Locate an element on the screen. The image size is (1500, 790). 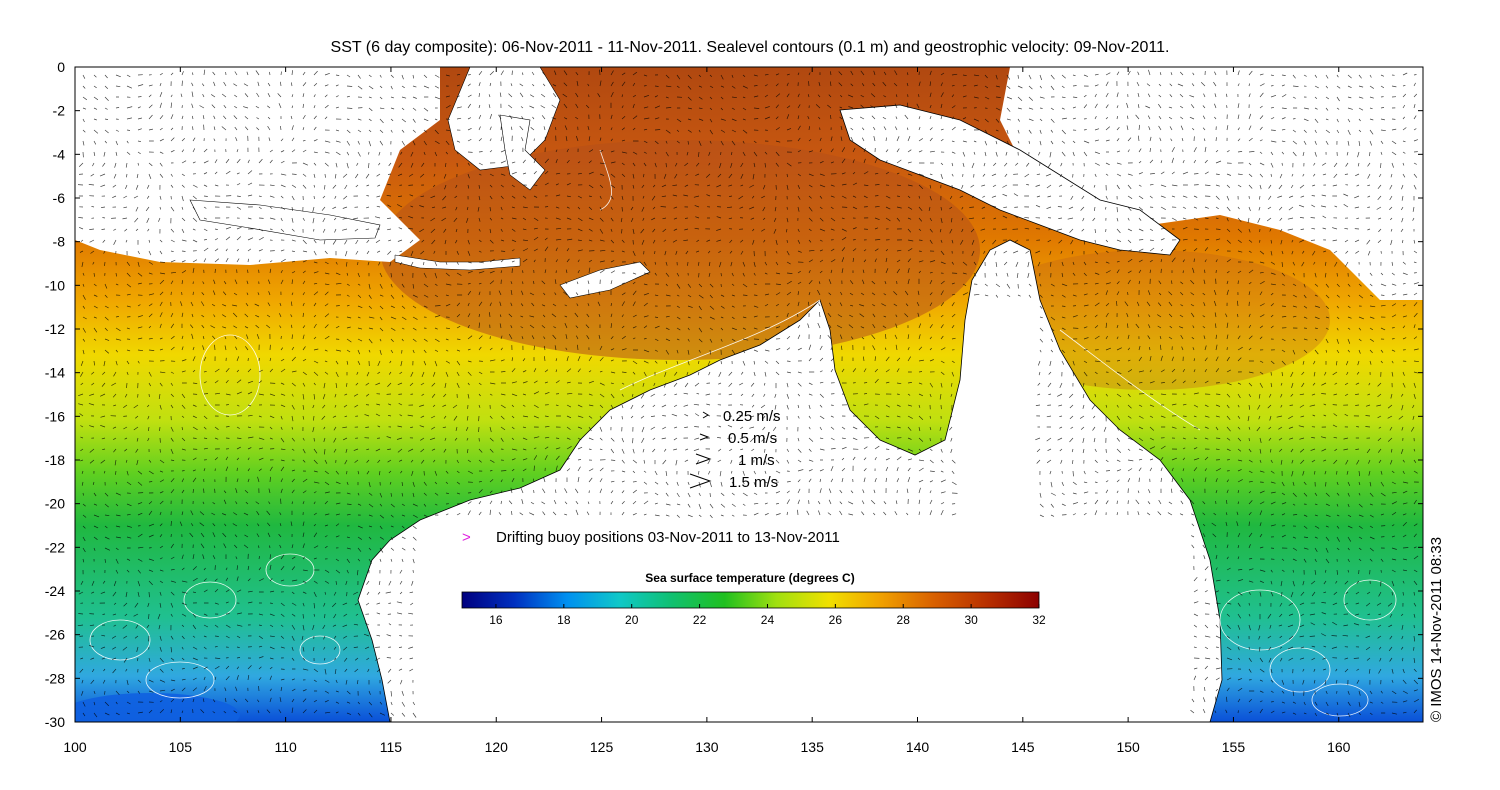
x-tick-label: 160 is located at coordinates (1339, 747).